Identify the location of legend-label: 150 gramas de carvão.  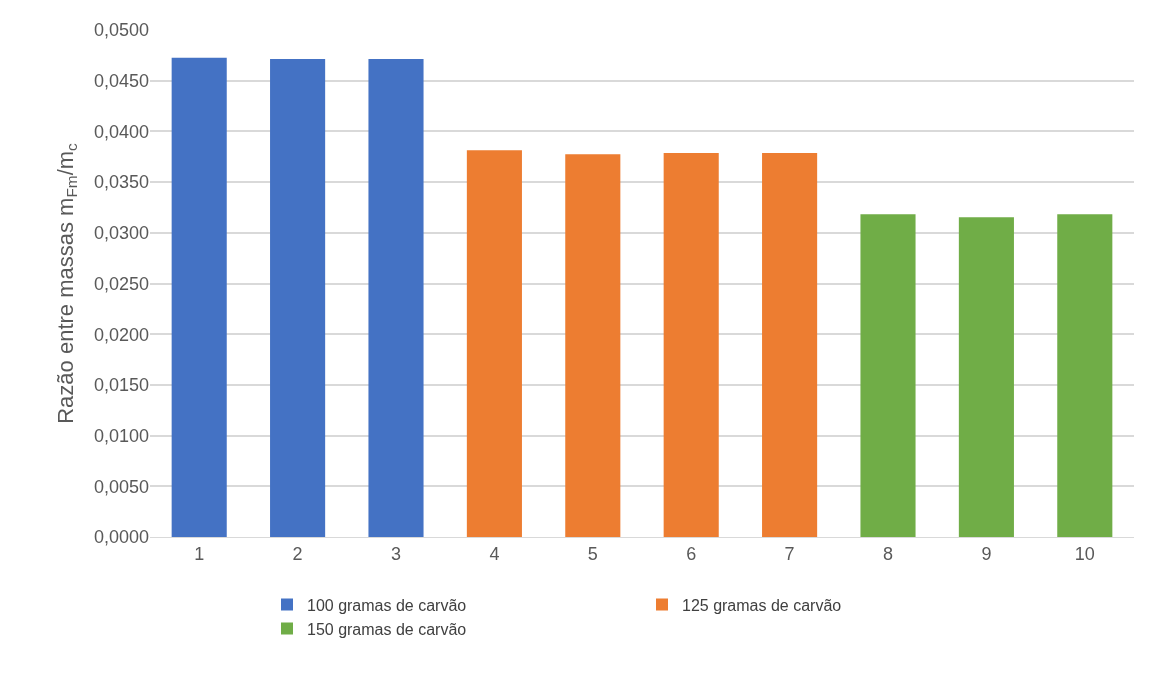
(387, 629).